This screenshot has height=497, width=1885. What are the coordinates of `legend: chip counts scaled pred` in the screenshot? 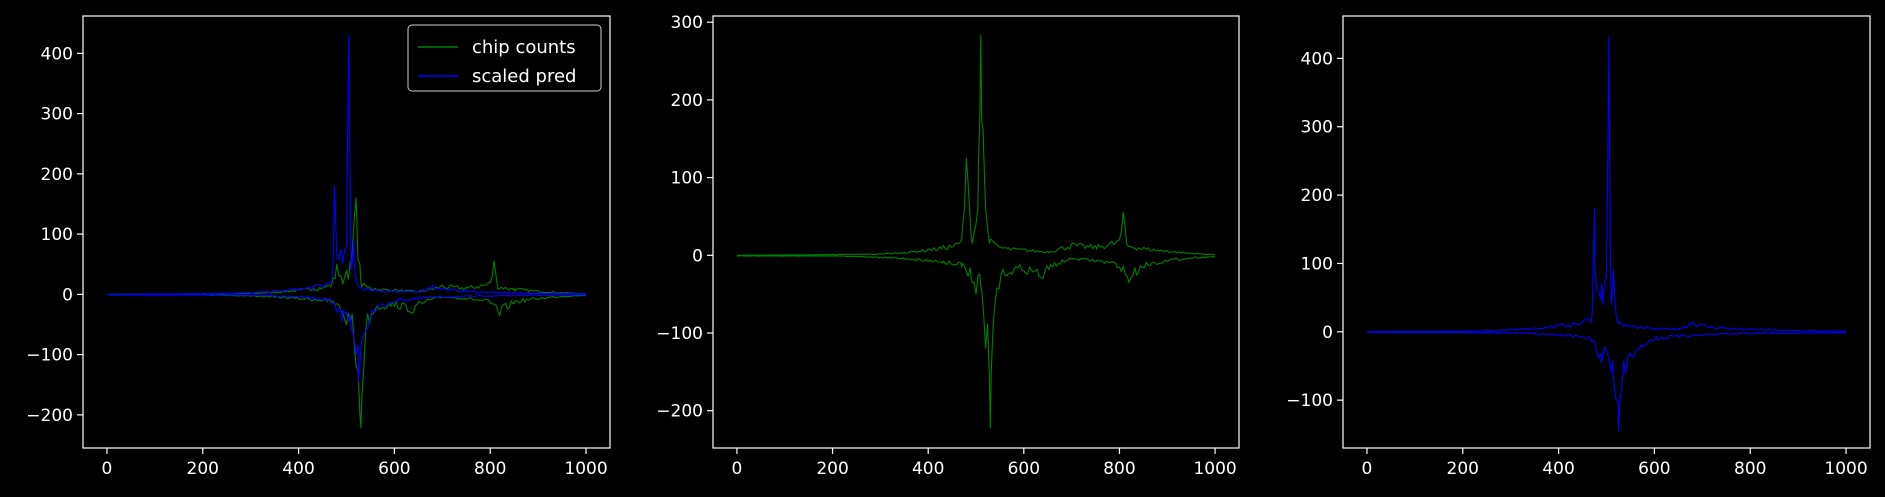 It's located at (504, 58).